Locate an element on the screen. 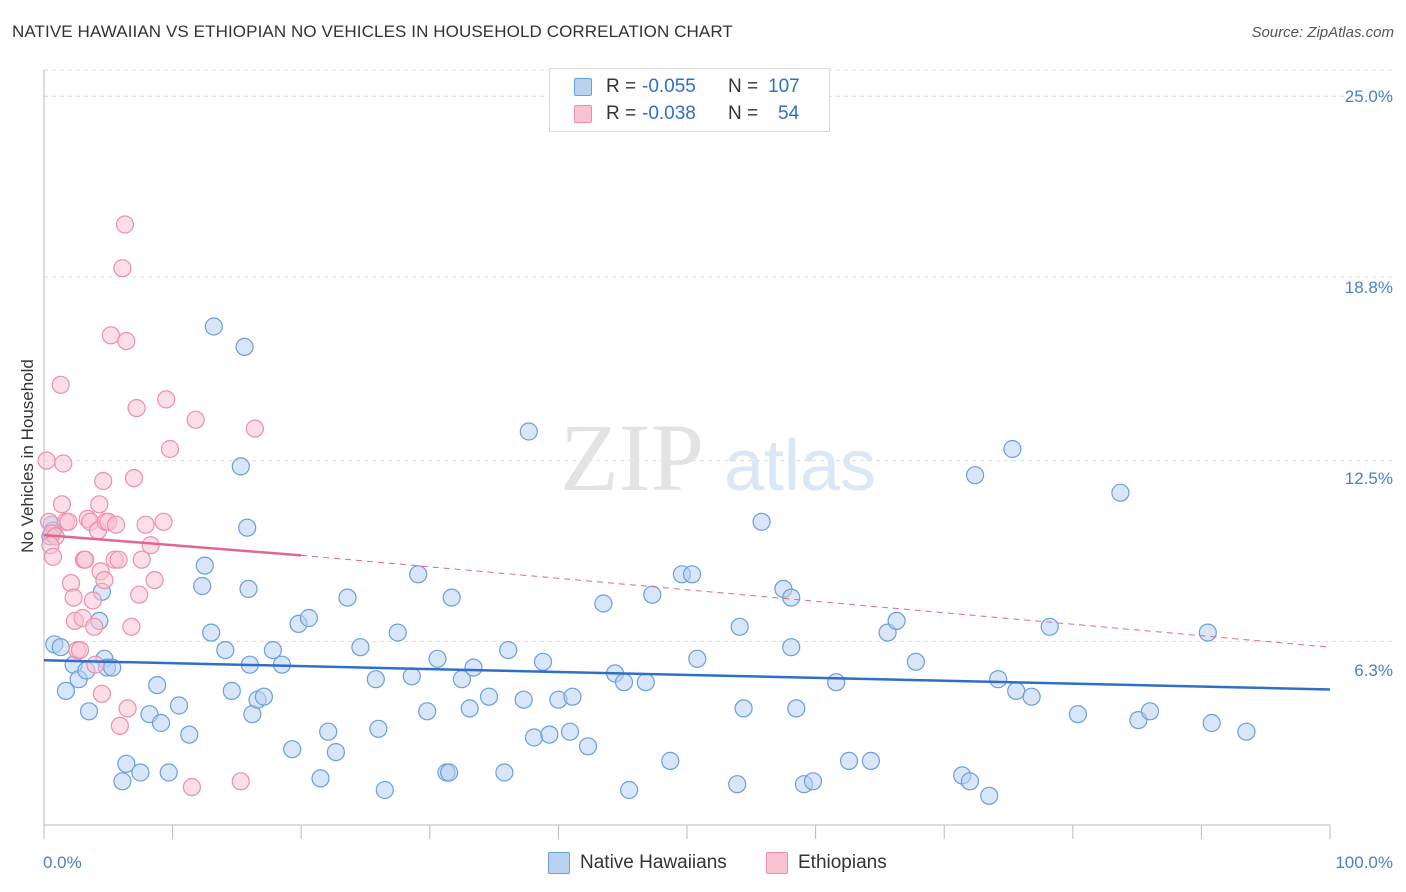  trend-native-hawaiians is located at coordinates (687, 675).